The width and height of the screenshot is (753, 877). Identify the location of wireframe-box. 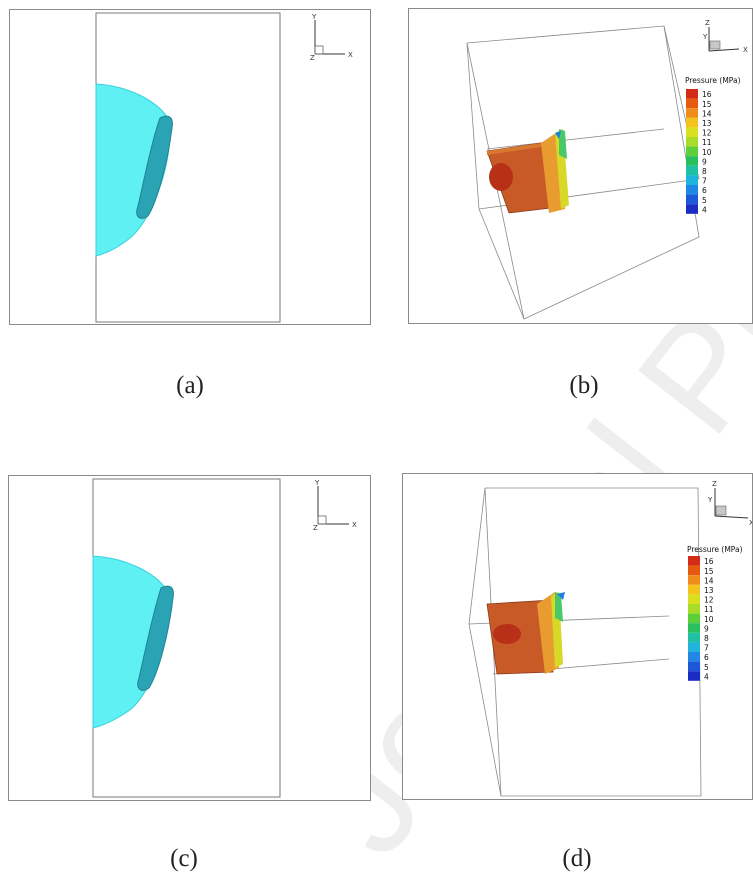
(585, 642).